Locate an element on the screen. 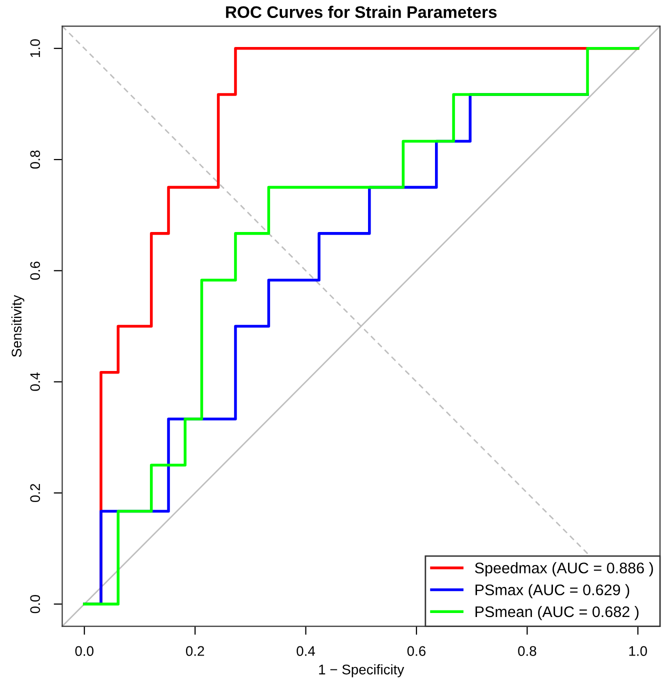 Image resolution: width=662 pixels, height=689 pixels. x-tick-label: 0.8 is located at coordinates (527, 651).